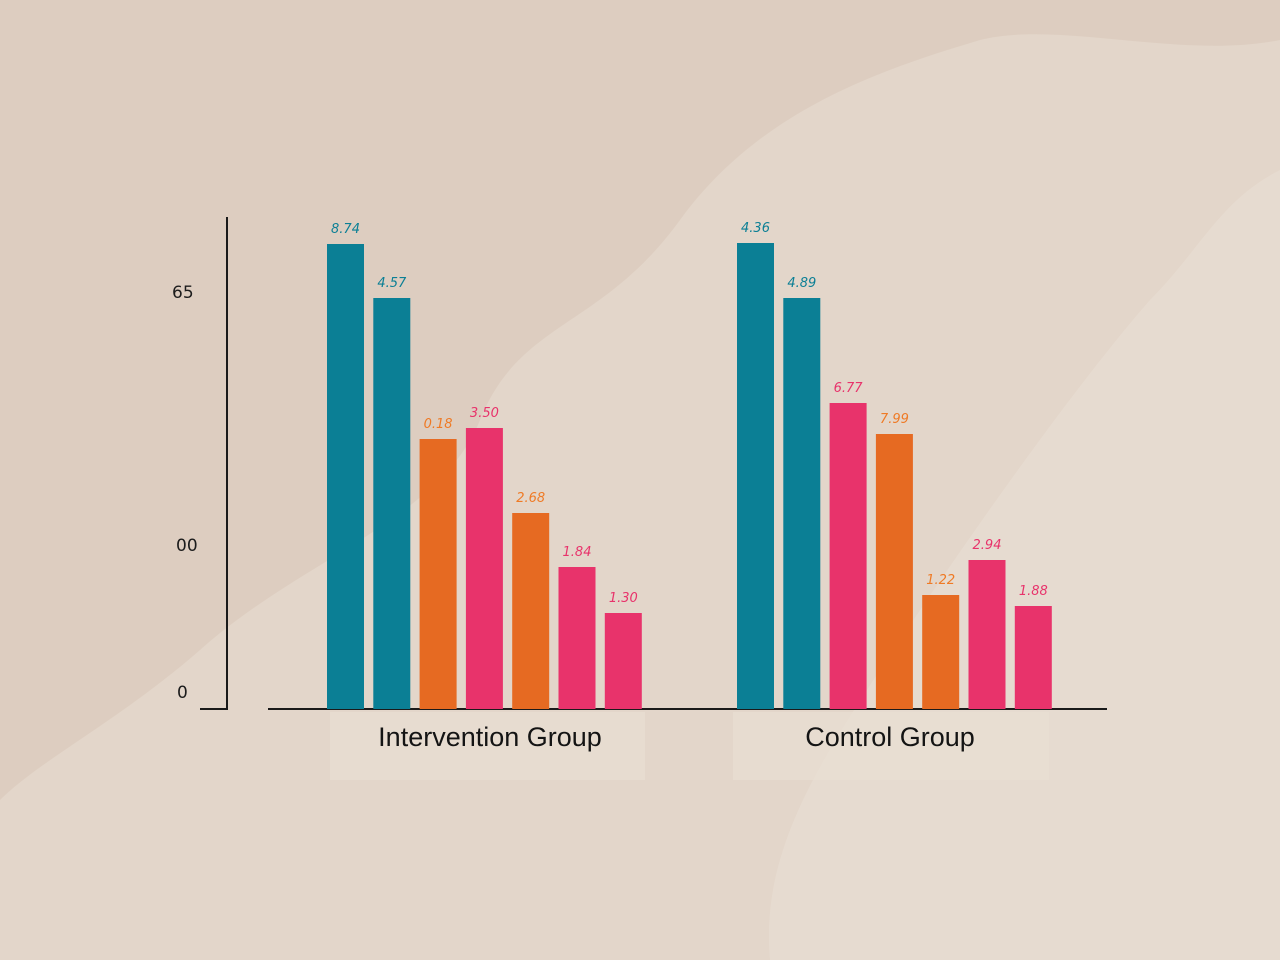 The height and width of the screenshot is (960, 1280). What do you see at coordinates (894, 419) in the screenshot?
I see `bar-value-label: 7.99` at bounding box center [894, 419].